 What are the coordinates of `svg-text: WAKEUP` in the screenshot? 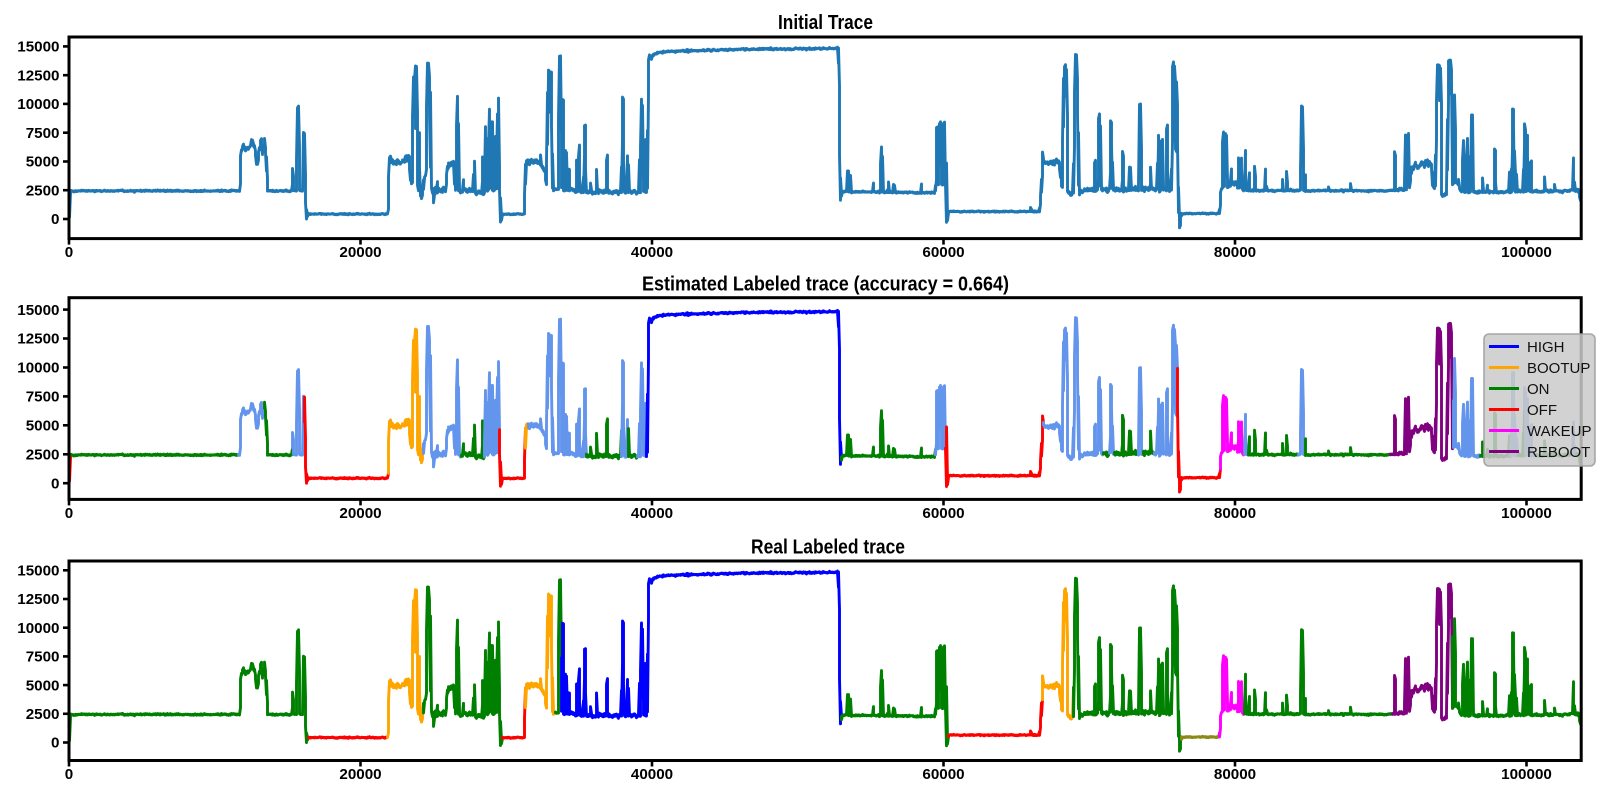 It's located at (1559, 431).